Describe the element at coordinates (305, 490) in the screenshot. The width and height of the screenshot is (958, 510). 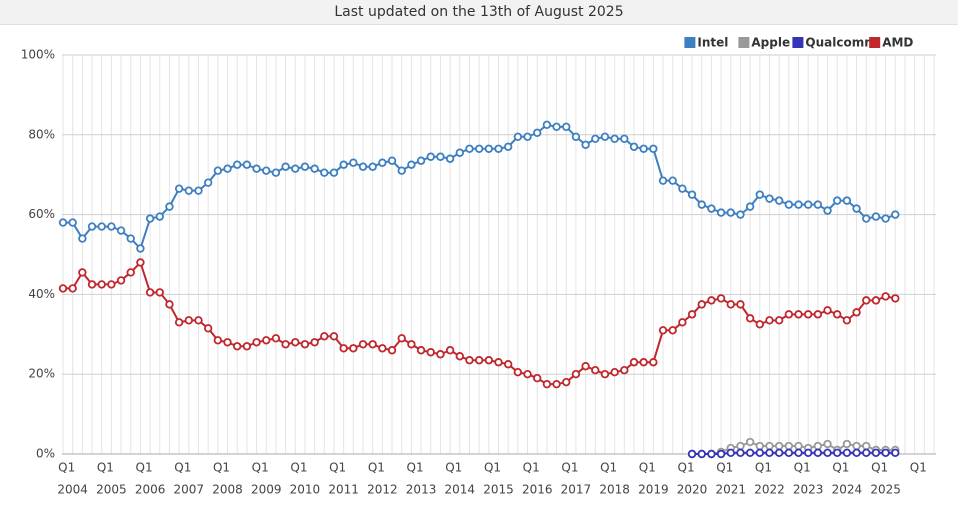
I see `x-year-label: 2010` at that location.